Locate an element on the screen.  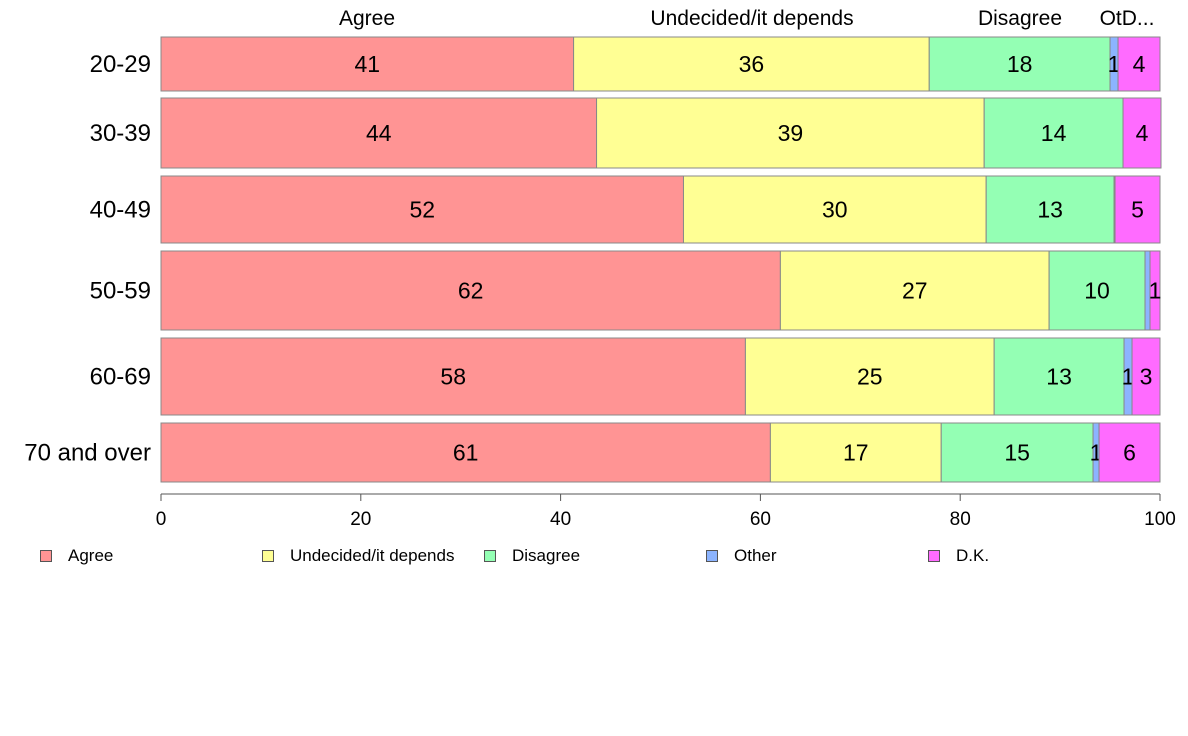
data-label: 44 is located at coordinates (379, 133).